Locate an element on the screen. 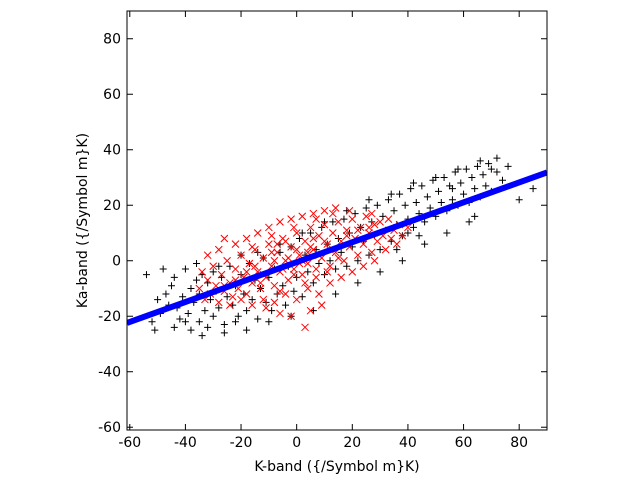  y-tick-label: 0 is located at coordinates (116, 262).